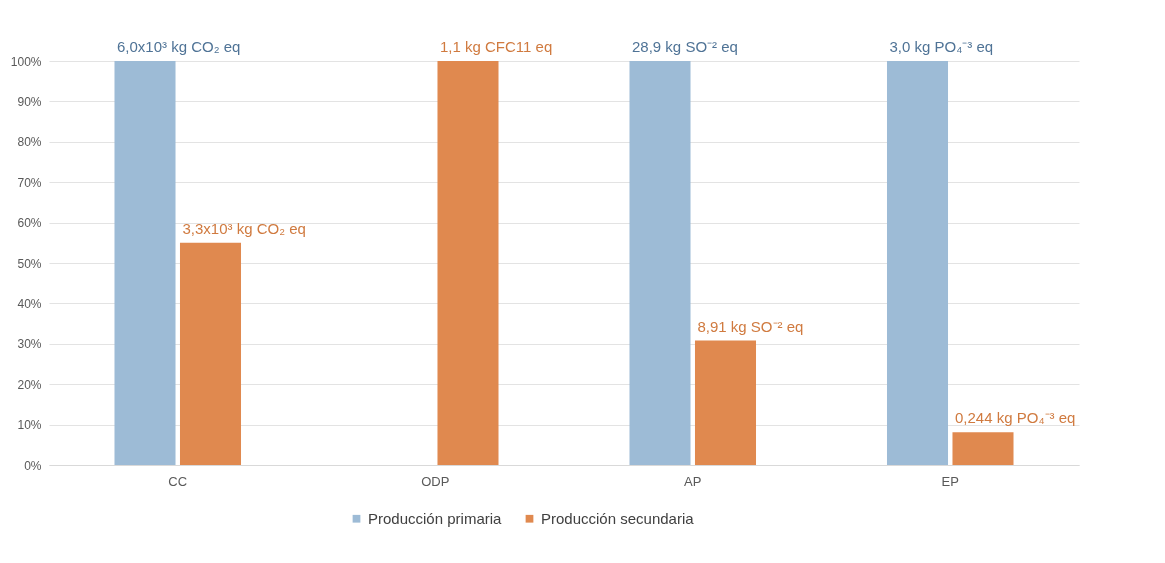 The width and height of the screenshot is (1165, 563). Describe the element at coordinates (496, 46) in the screenshot. I see `annotation: 1,1 kg CFC11 eq` at that location.